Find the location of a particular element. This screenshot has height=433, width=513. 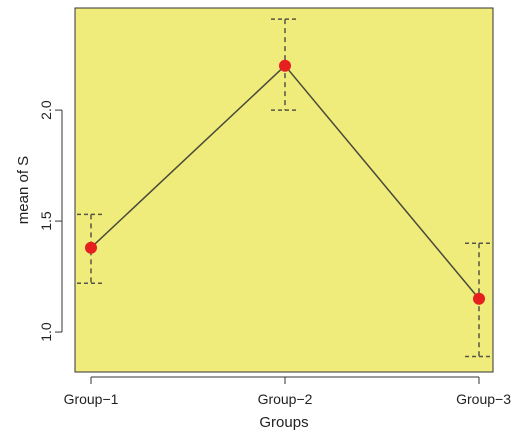

x-tick-label-1: Group−1 is located at coordinates (91, 399).